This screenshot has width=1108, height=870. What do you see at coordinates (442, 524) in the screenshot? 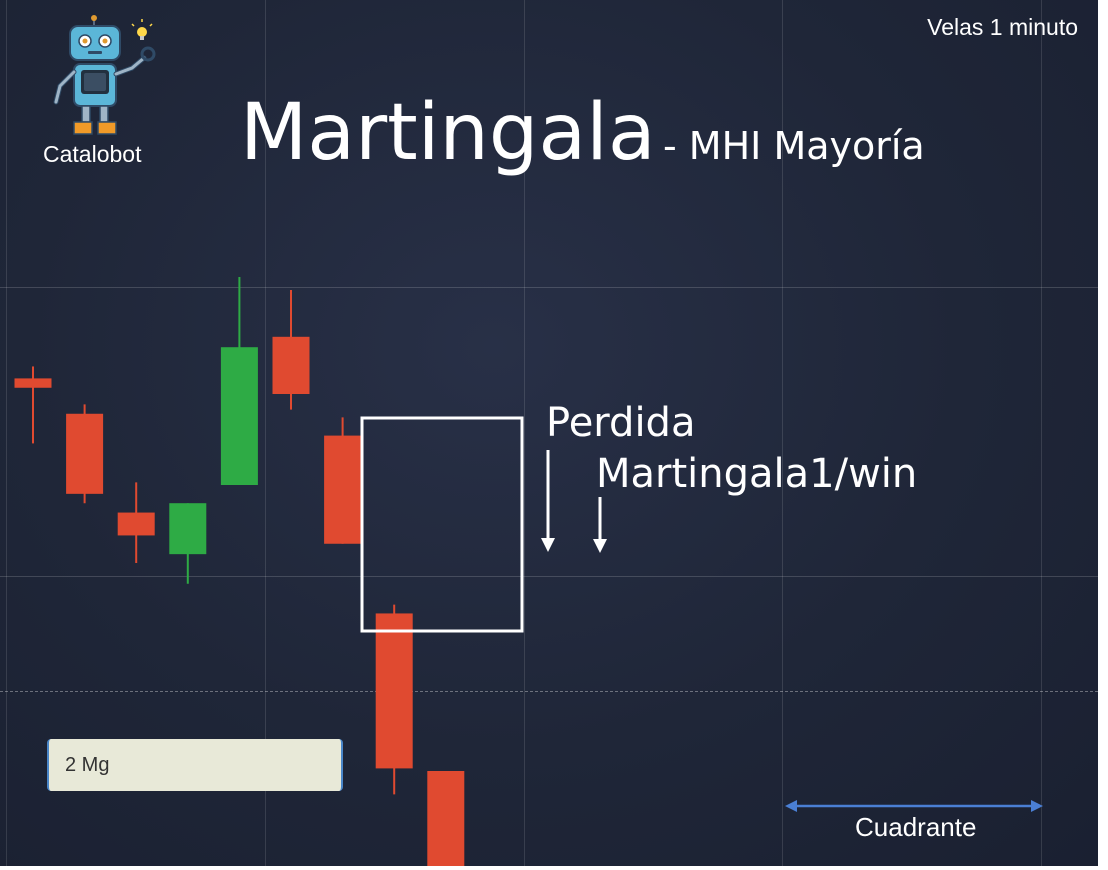
I see `highlight-box` at bounding box center [442, 524].